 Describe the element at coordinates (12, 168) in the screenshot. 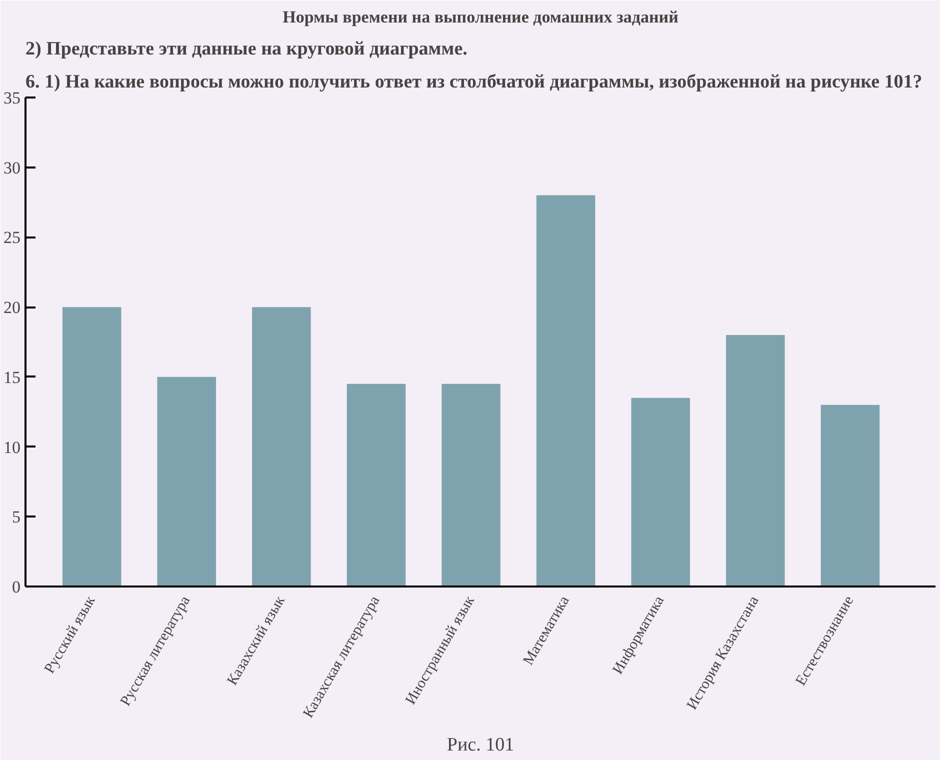

I see `y-tick-label: 30` at that location.